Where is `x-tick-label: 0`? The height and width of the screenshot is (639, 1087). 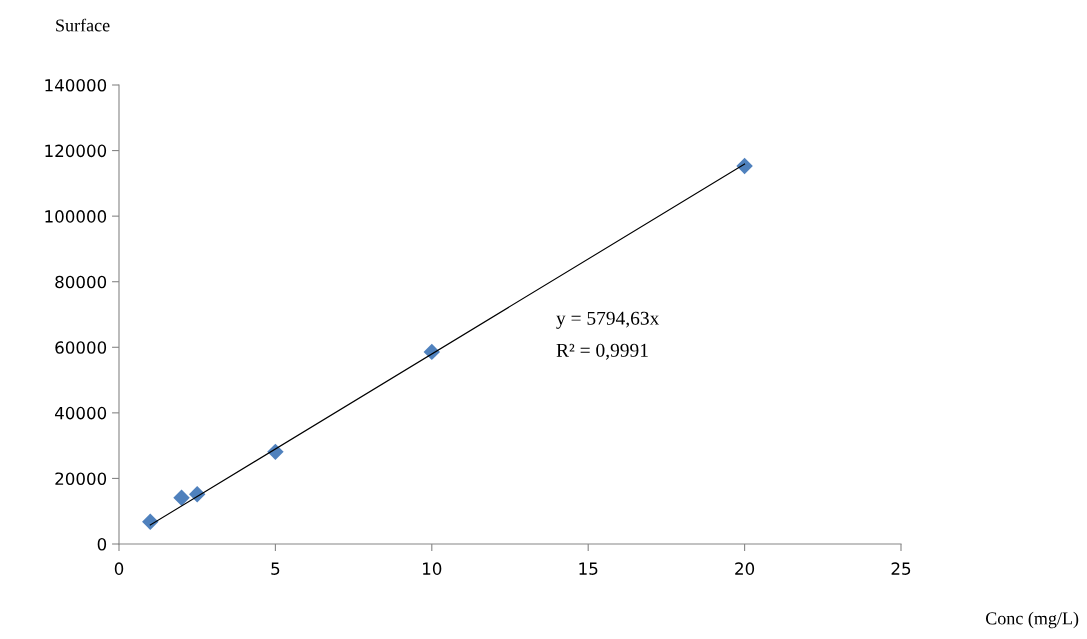 x-tick-label: 0 is located at coordinates (119, 568).